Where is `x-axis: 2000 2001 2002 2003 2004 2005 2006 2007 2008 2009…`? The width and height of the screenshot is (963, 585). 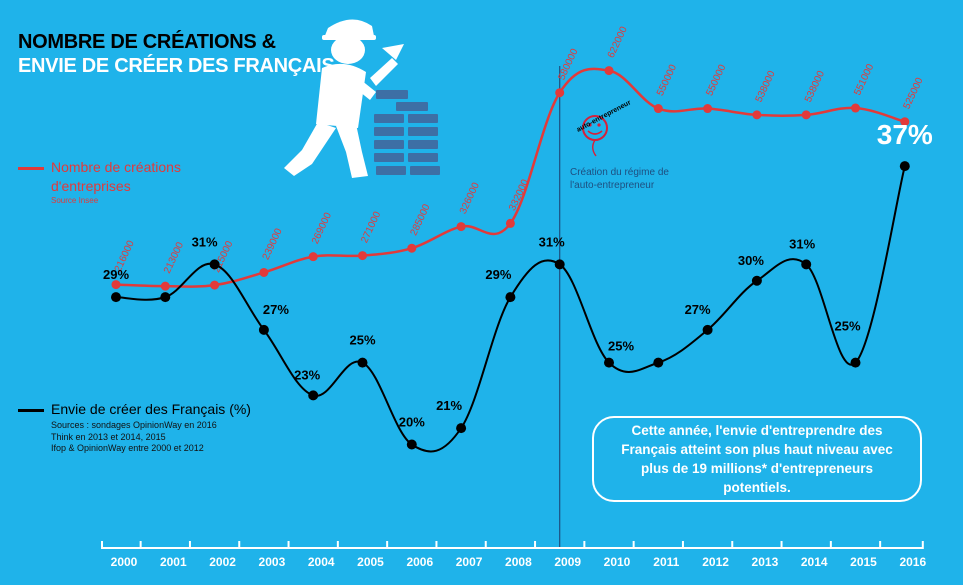 x-axis: 2000 2001 2002 2003 2004 2005 2006 2007 2008 2009… is located at coordinates (513, 555).